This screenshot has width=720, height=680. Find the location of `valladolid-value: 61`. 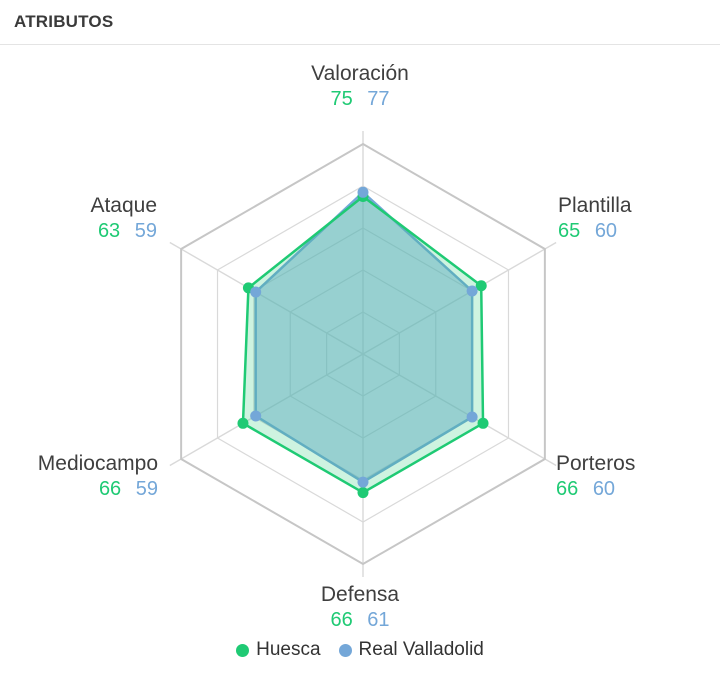

valladolid-value: 61 is located at coordinates (378, 619).